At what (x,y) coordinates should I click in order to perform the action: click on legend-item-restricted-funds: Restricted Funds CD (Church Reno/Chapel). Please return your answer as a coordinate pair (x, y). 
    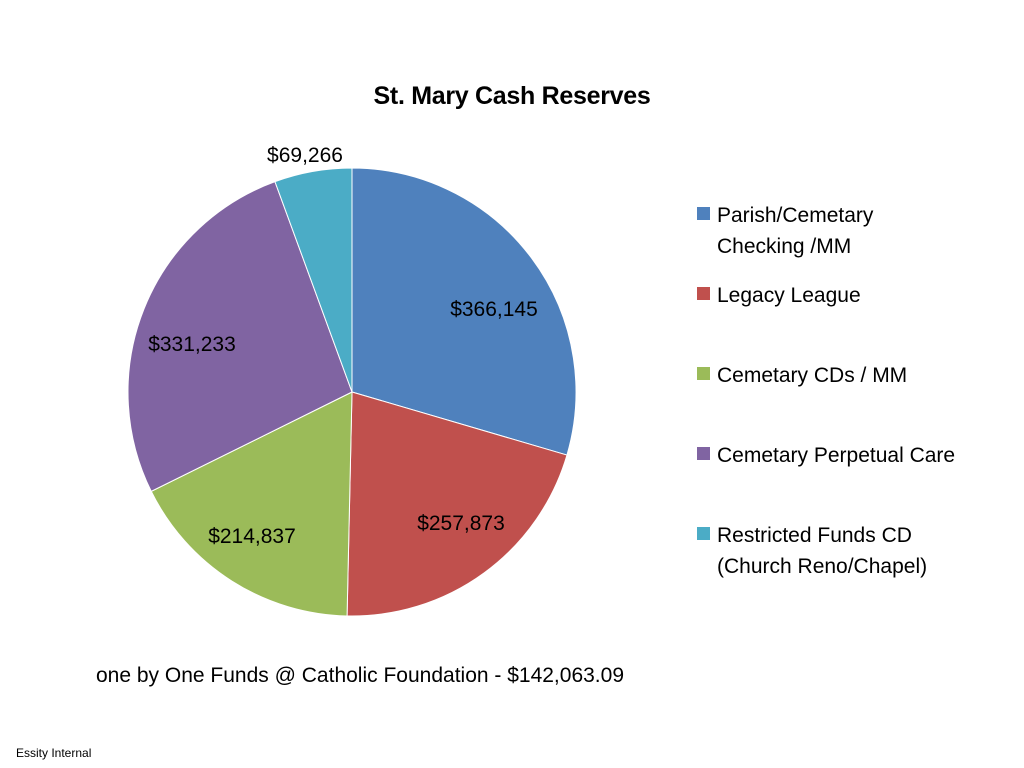
    Looking at the image, I should click on (857, 551).